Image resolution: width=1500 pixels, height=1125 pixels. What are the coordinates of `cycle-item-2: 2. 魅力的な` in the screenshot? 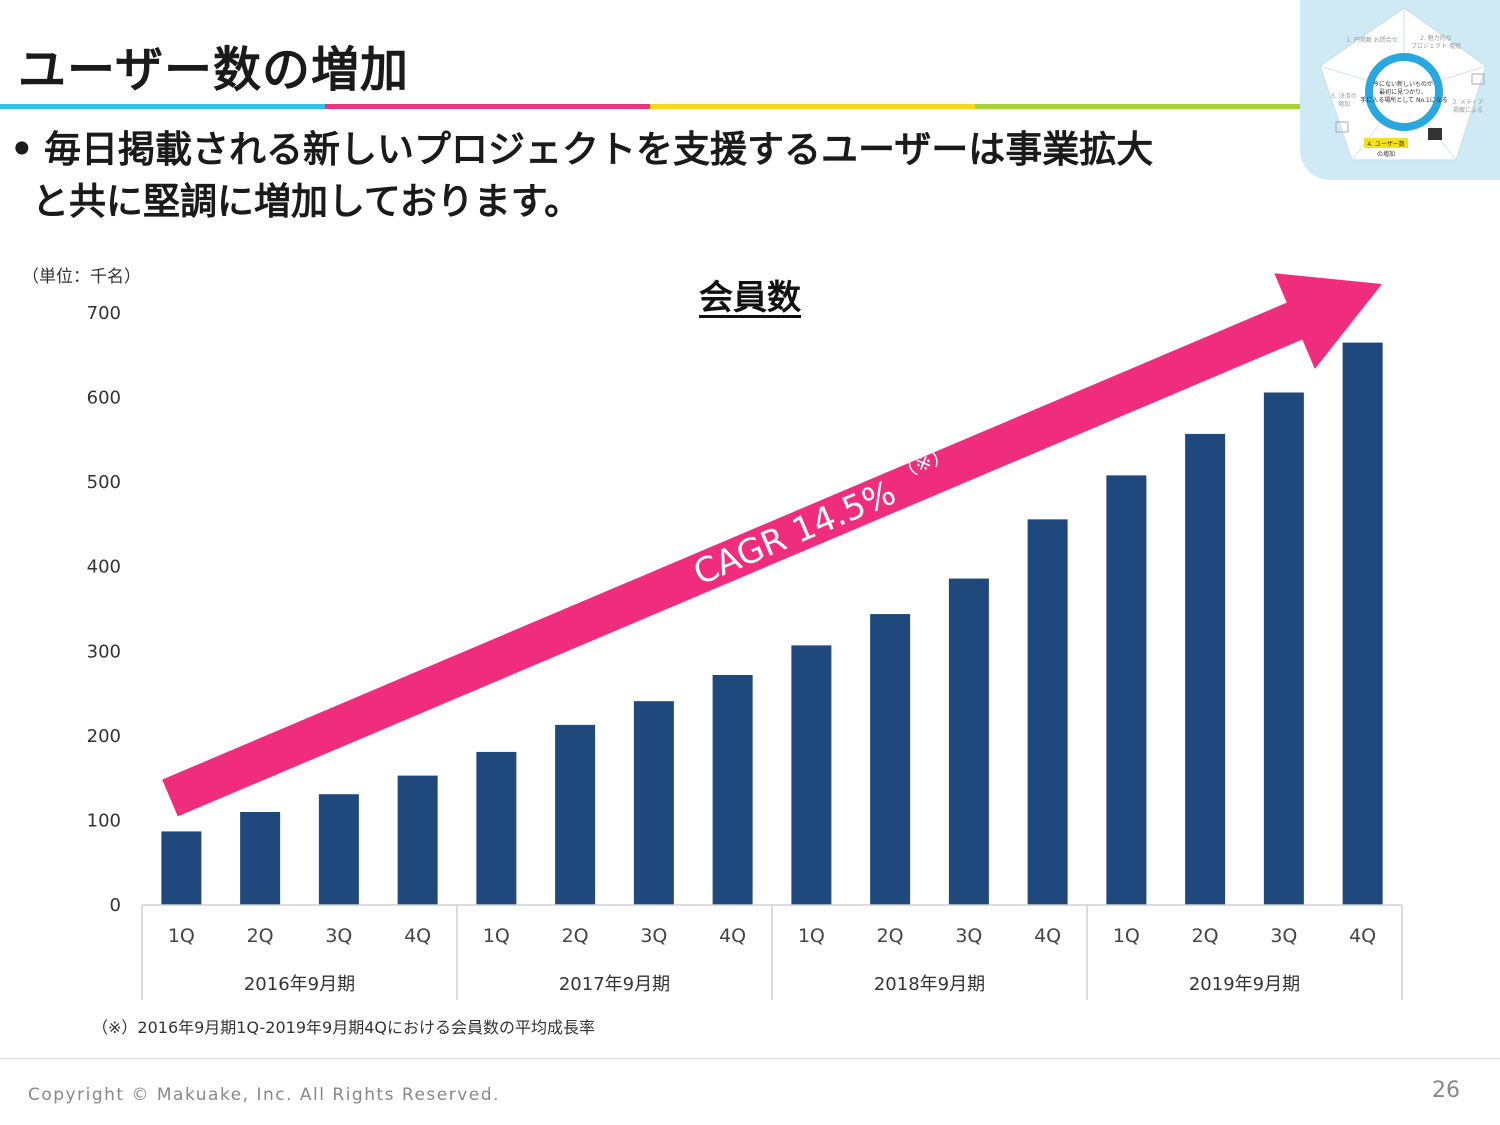 It's located at (1436, 38).